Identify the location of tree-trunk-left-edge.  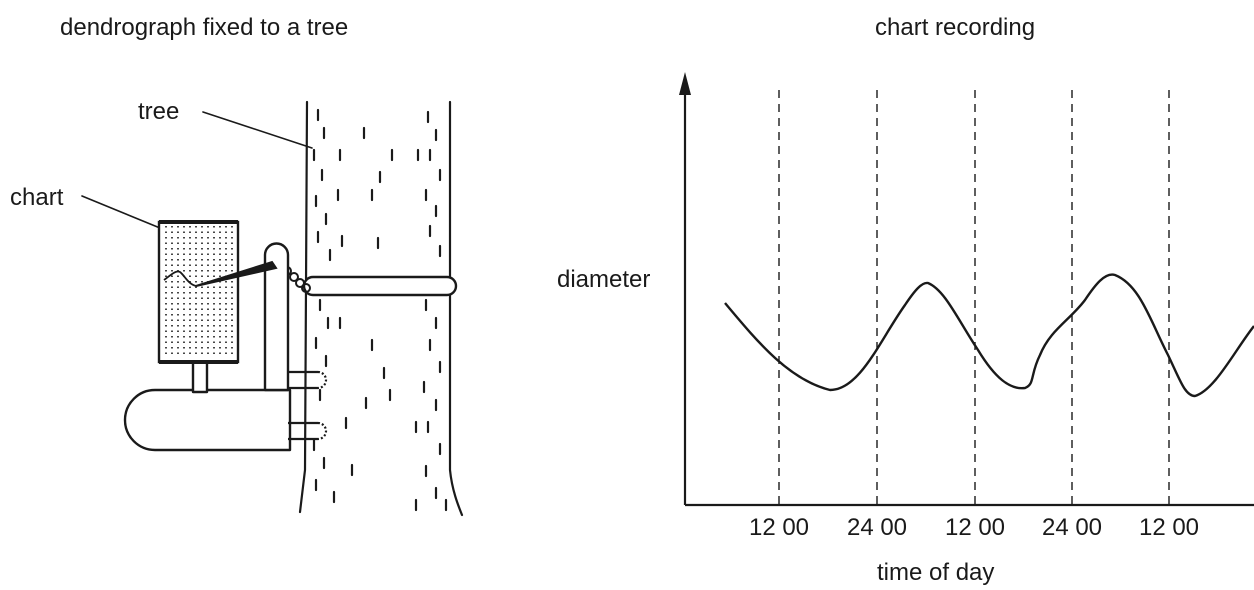
(303, 307).